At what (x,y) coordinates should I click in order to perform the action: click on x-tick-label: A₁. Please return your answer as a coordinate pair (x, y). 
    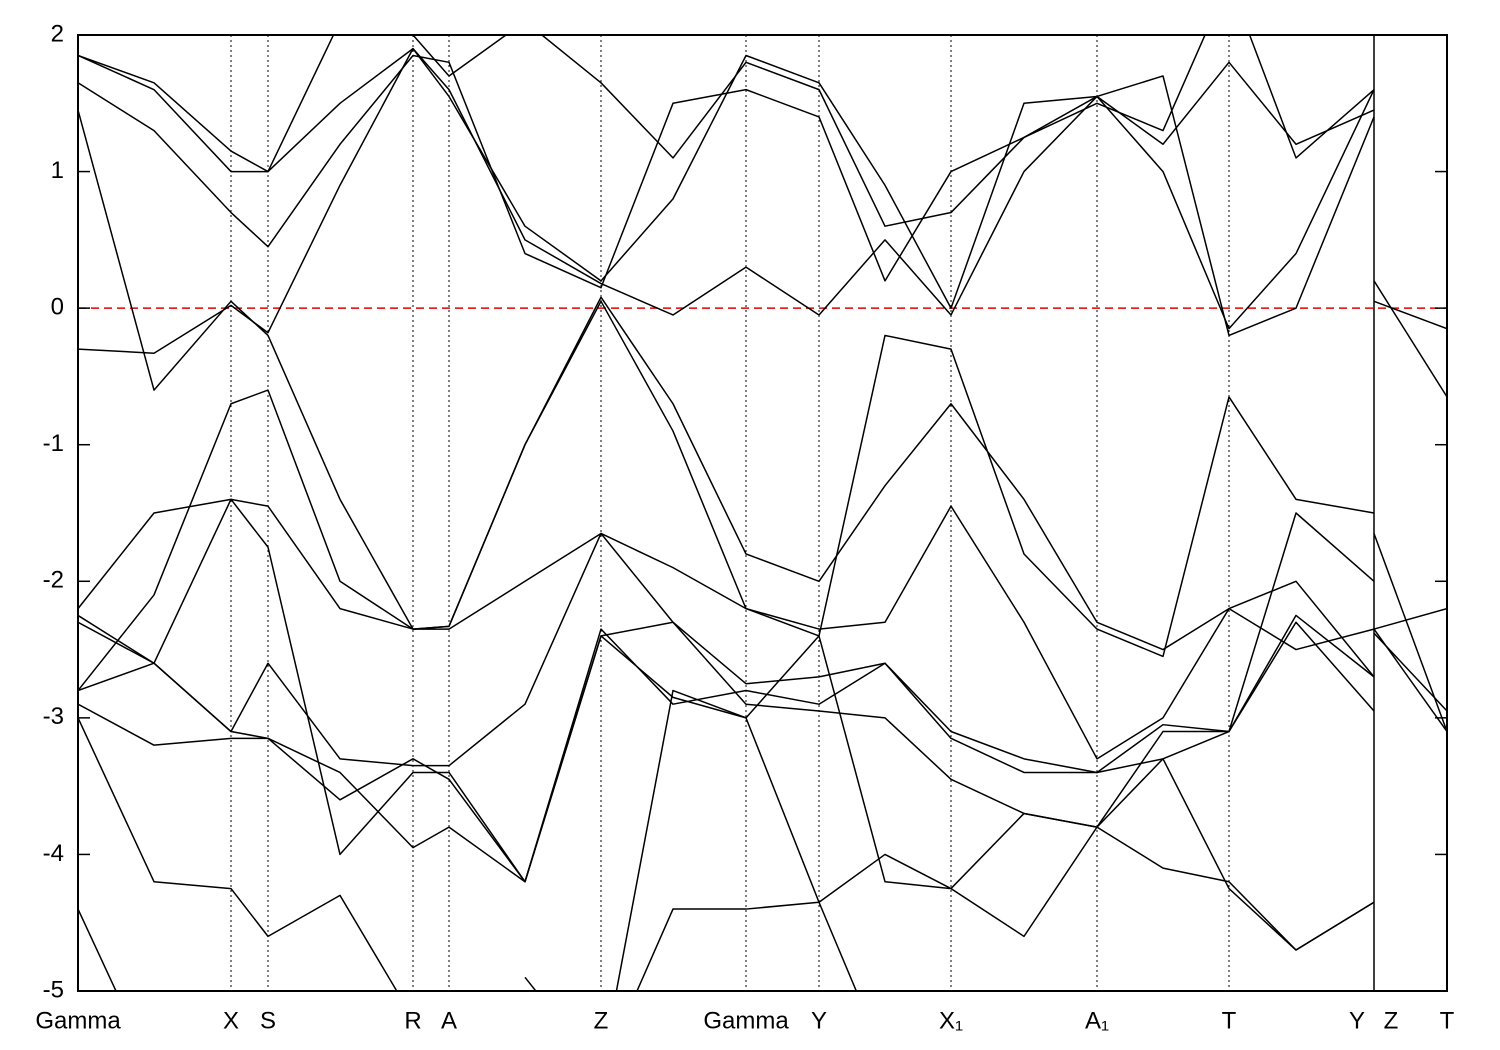
    Looking at the image, I should click on (1097, 1020).